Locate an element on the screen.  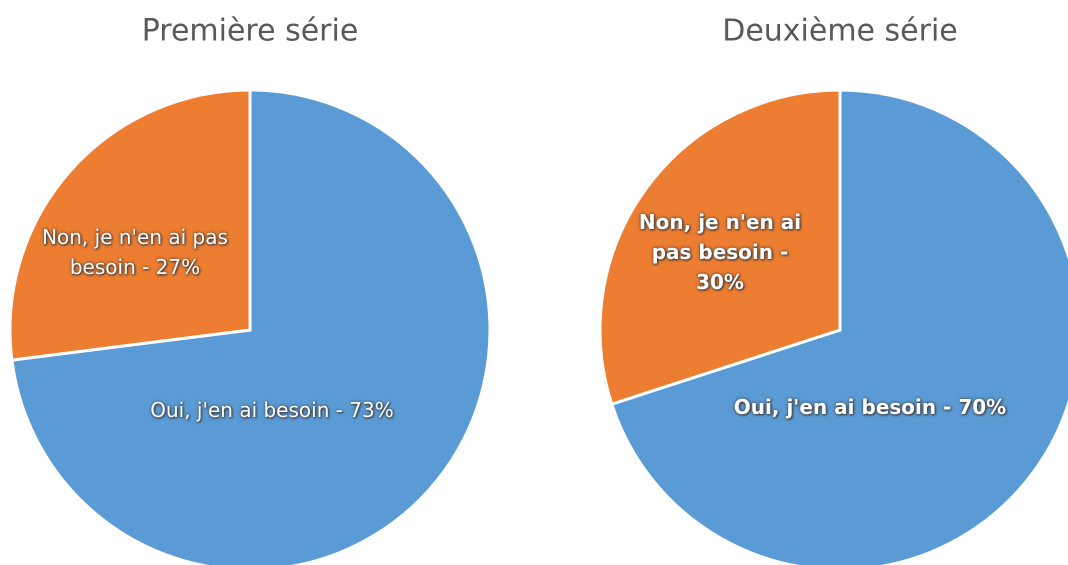
label-box: Non, je n'en ai pas besoin - 27% is located at coordinates (135, 252).